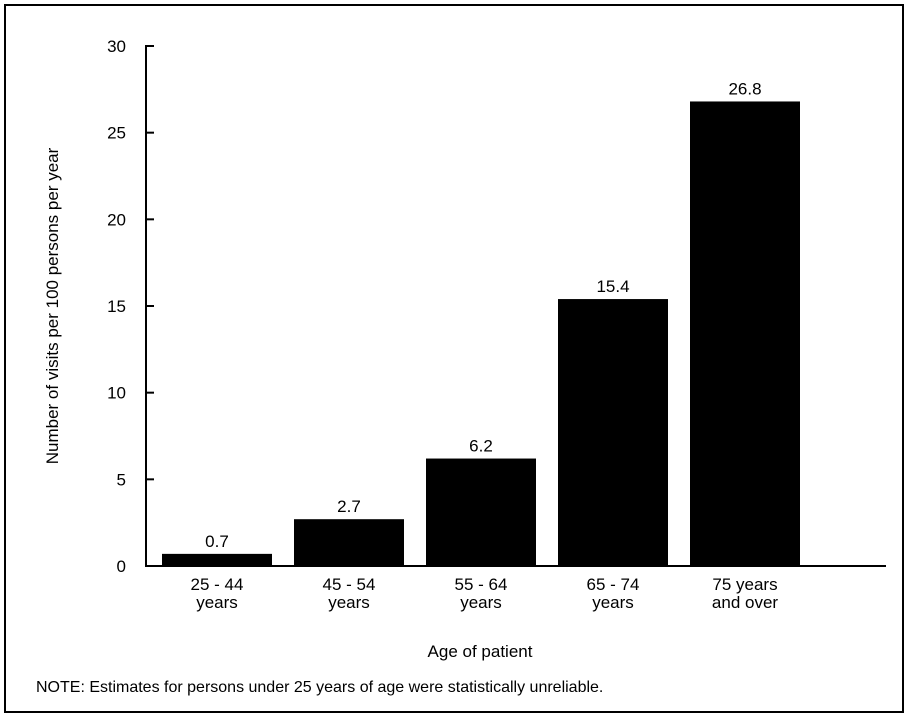  I want to click on bar-value-label: 6.2, so click(481, 446).